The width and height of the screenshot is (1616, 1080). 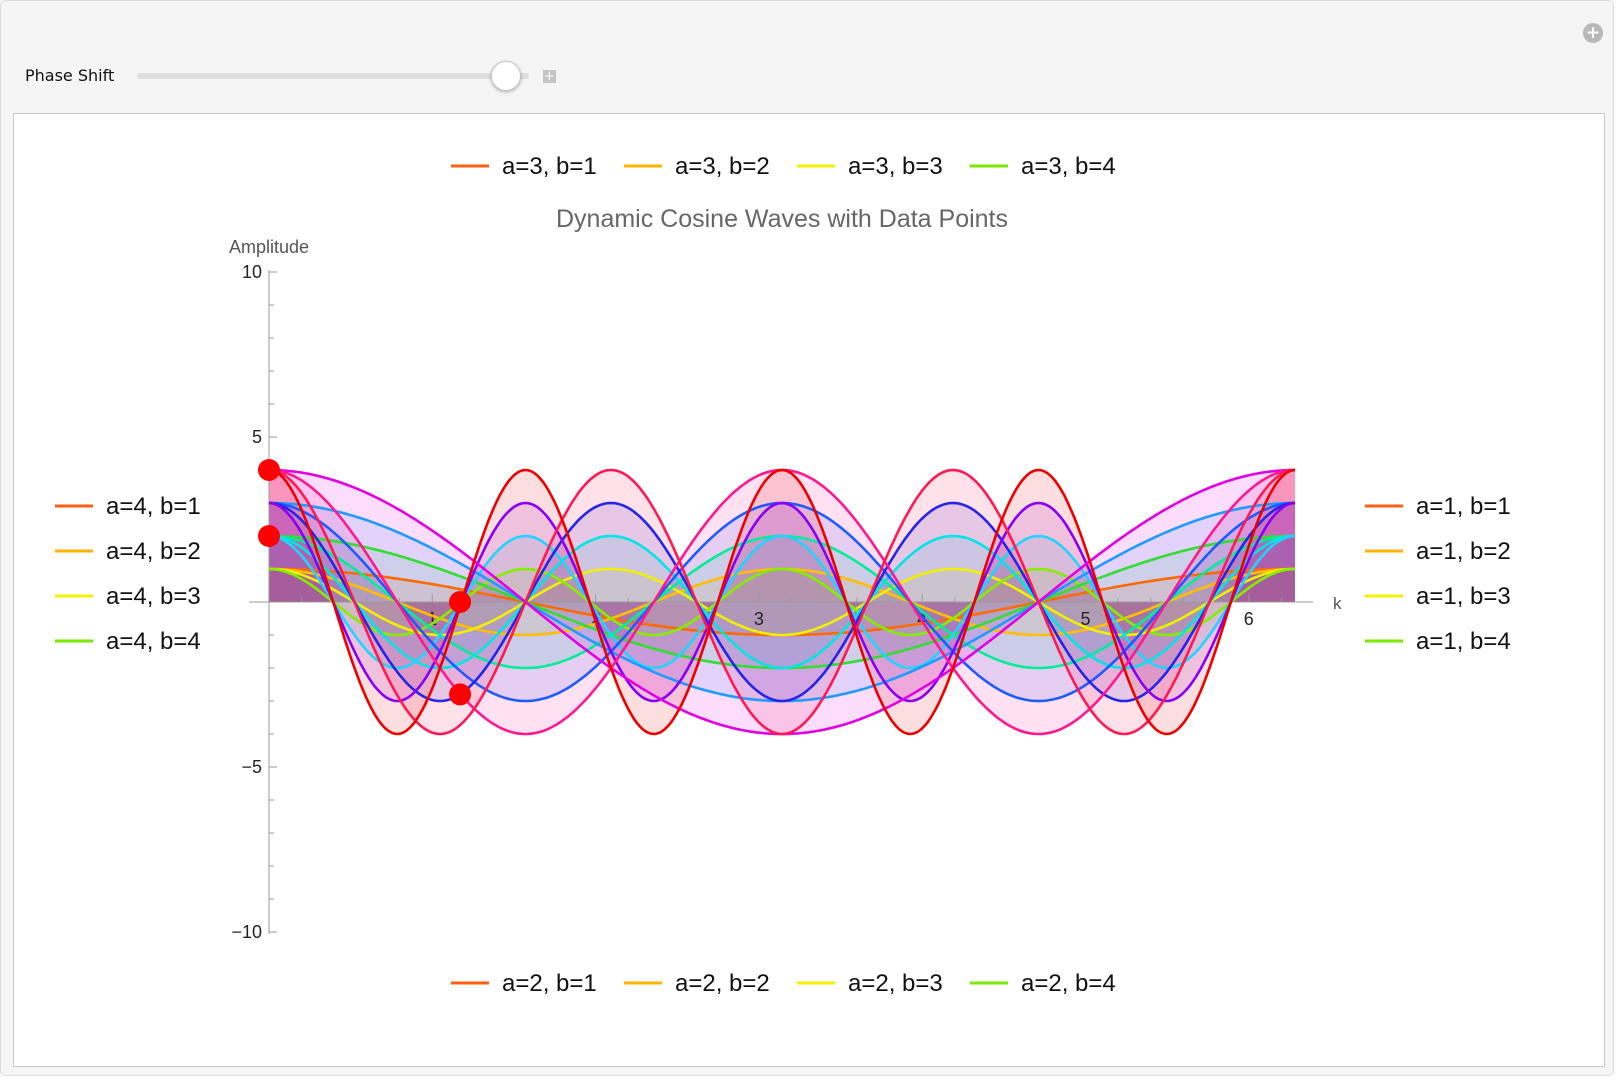 What do you see at coordinates (1337, 603) in the screenshot?
I see `x-axis-label: k` at bounding box center [1337, 603].